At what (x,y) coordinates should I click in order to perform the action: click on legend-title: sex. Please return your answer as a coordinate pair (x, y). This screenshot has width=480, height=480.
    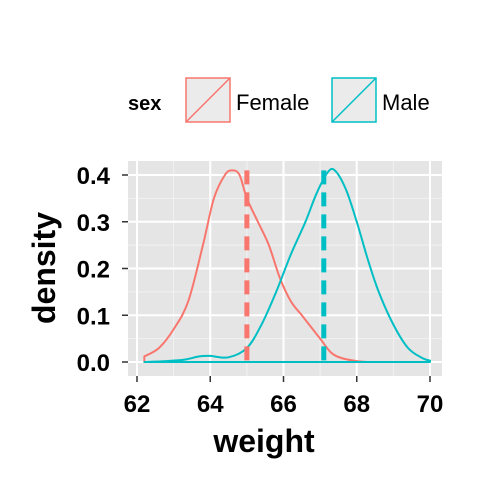
    Looking at the image, I should click on (144, 104).